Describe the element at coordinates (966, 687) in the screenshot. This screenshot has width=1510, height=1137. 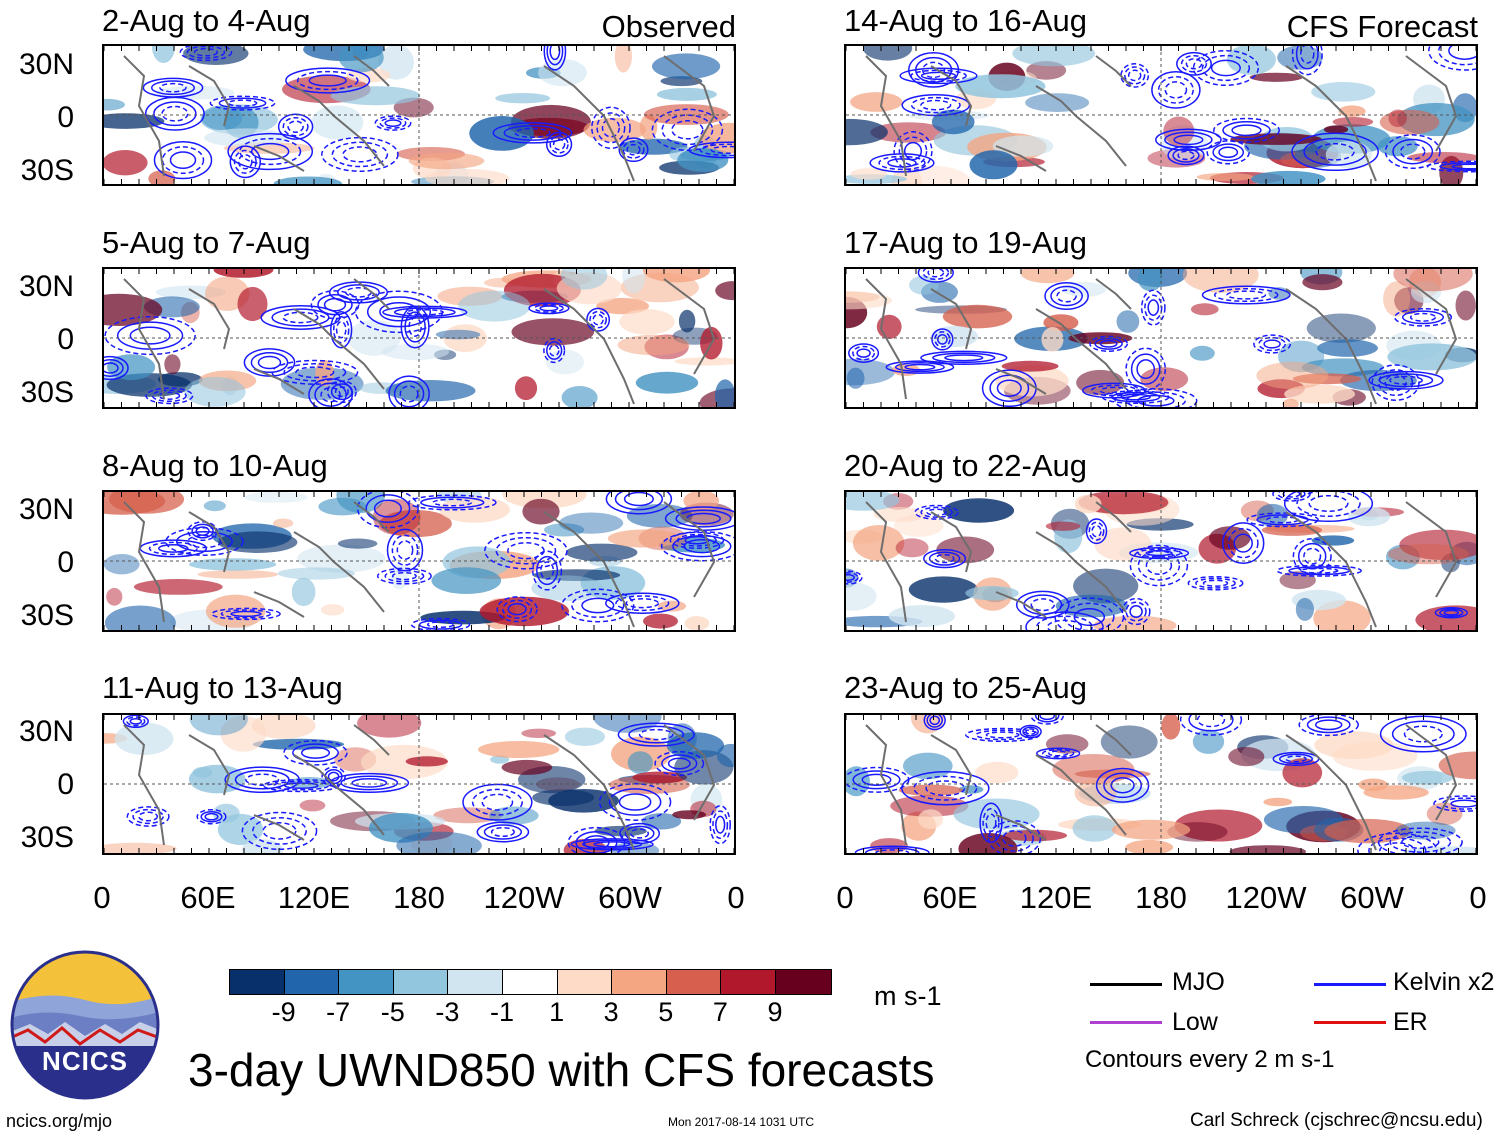
I see `panel-title: 23-Aug to 25-Aug` at that location.